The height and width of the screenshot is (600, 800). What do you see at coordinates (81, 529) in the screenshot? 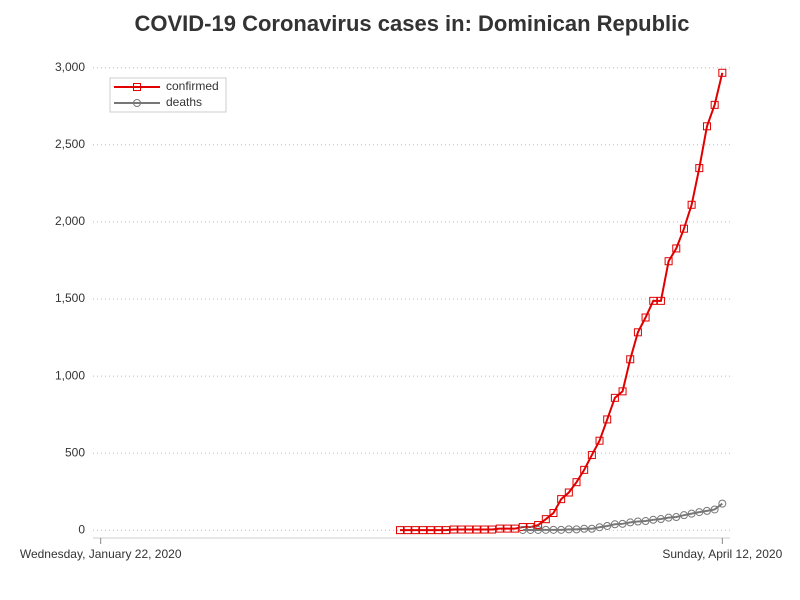
I see `y-tick-label: 0` at bounding box center [81, 529].